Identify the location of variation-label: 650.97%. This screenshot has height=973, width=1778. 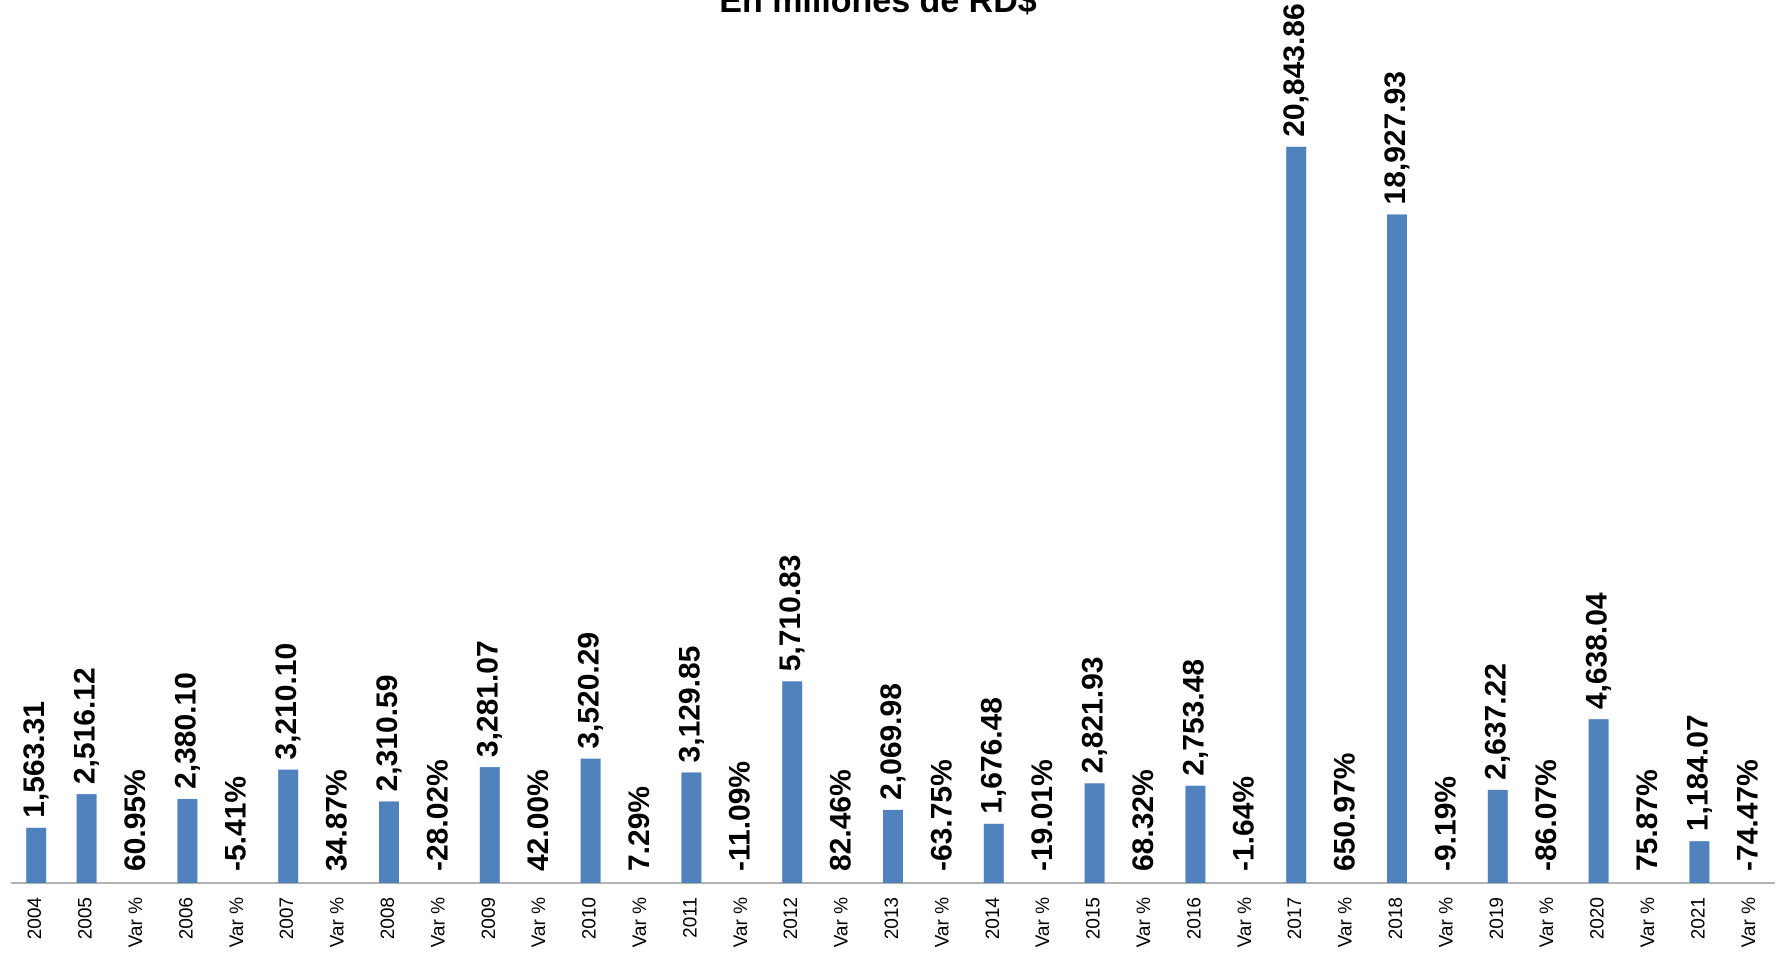
(1345, 812).